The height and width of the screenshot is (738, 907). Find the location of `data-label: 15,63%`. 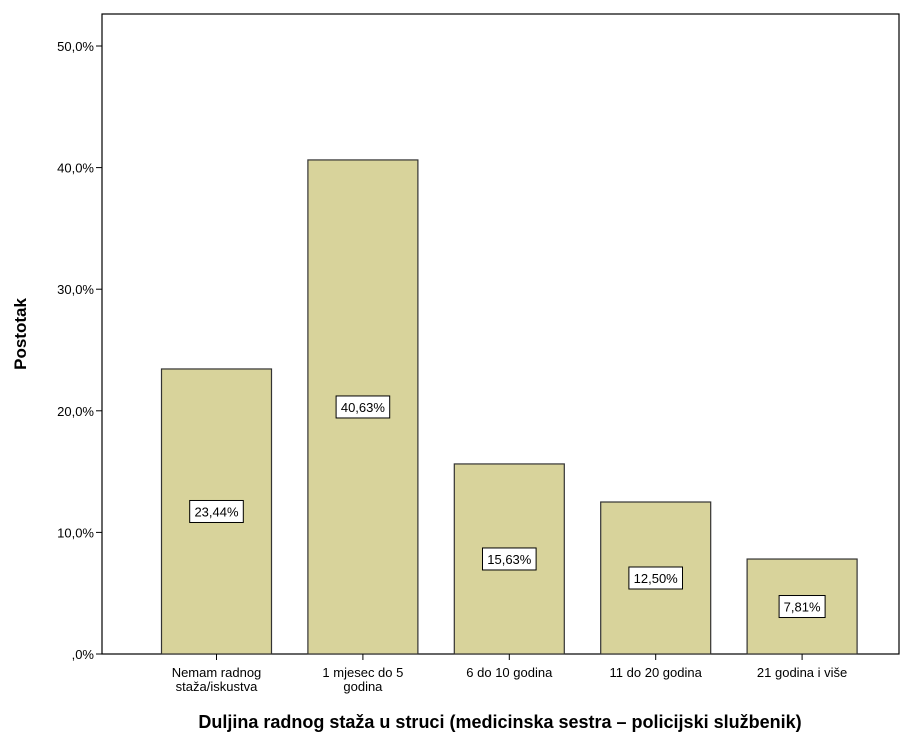

data-label: 15,63% is located at coordinates (509, 559).